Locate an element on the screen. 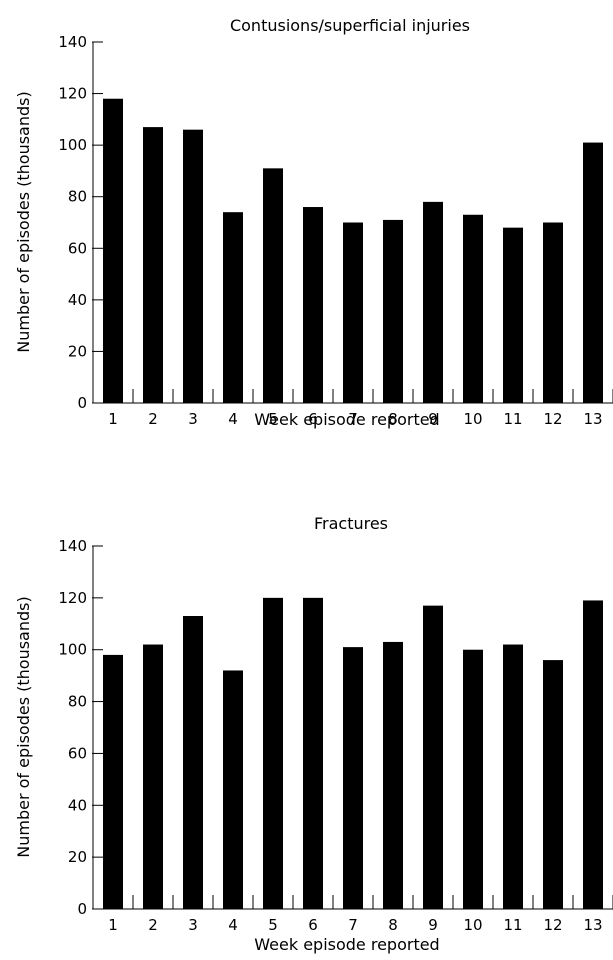 This screenshot has width=613, height=960. chart-title: Contusions/superficial injuries is located at coordinates (350, 25).